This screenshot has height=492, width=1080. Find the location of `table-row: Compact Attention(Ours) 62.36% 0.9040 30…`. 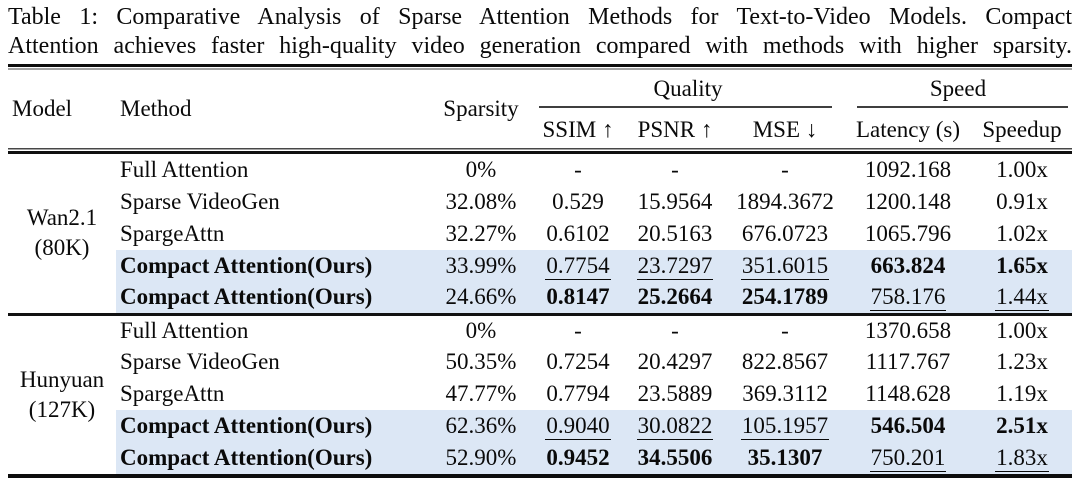

table-row: Compact Attention(Ours) 62.36% 0.9040 30… is located at coordinates (540, 426).